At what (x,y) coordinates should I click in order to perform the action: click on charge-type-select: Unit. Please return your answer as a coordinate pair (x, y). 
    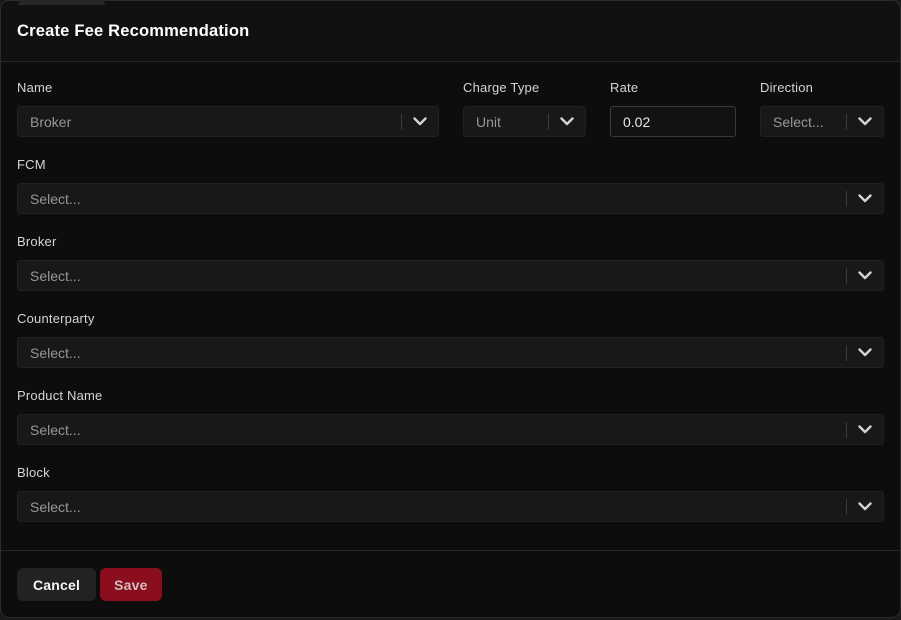
    Looking at the image, I should click on (524, 121).